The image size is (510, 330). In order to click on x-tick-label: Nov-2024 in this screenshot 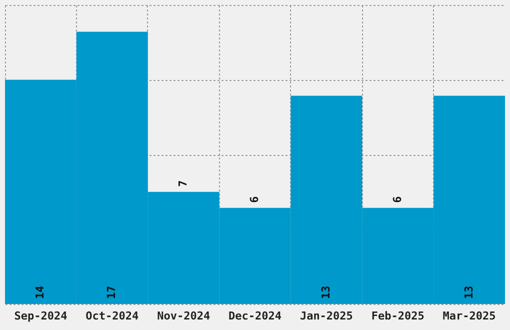, I will do `click(183, 316)`.